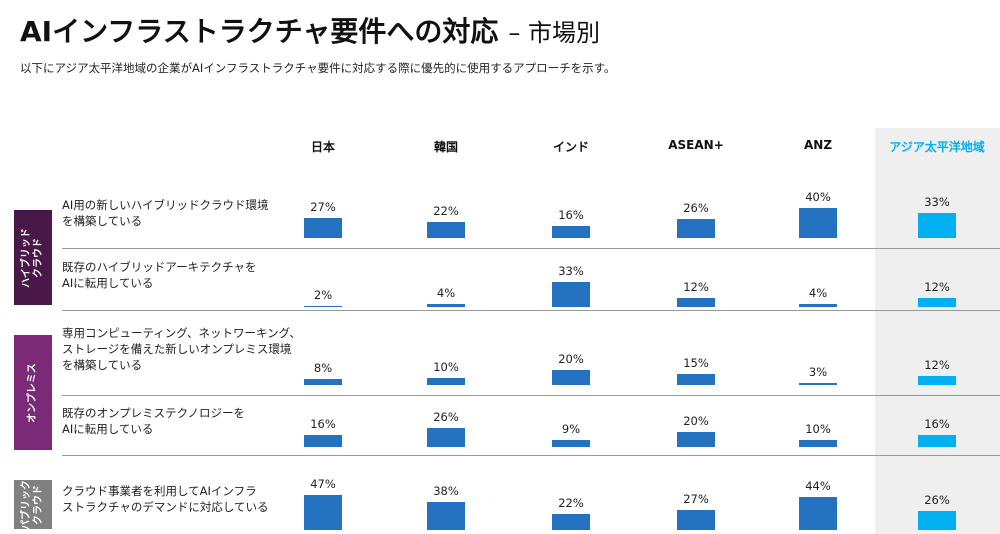 The height and width of the screenshot is (534, 1000). I want to click on group-label: ハイブリッド クラウド, so click(33, 257).